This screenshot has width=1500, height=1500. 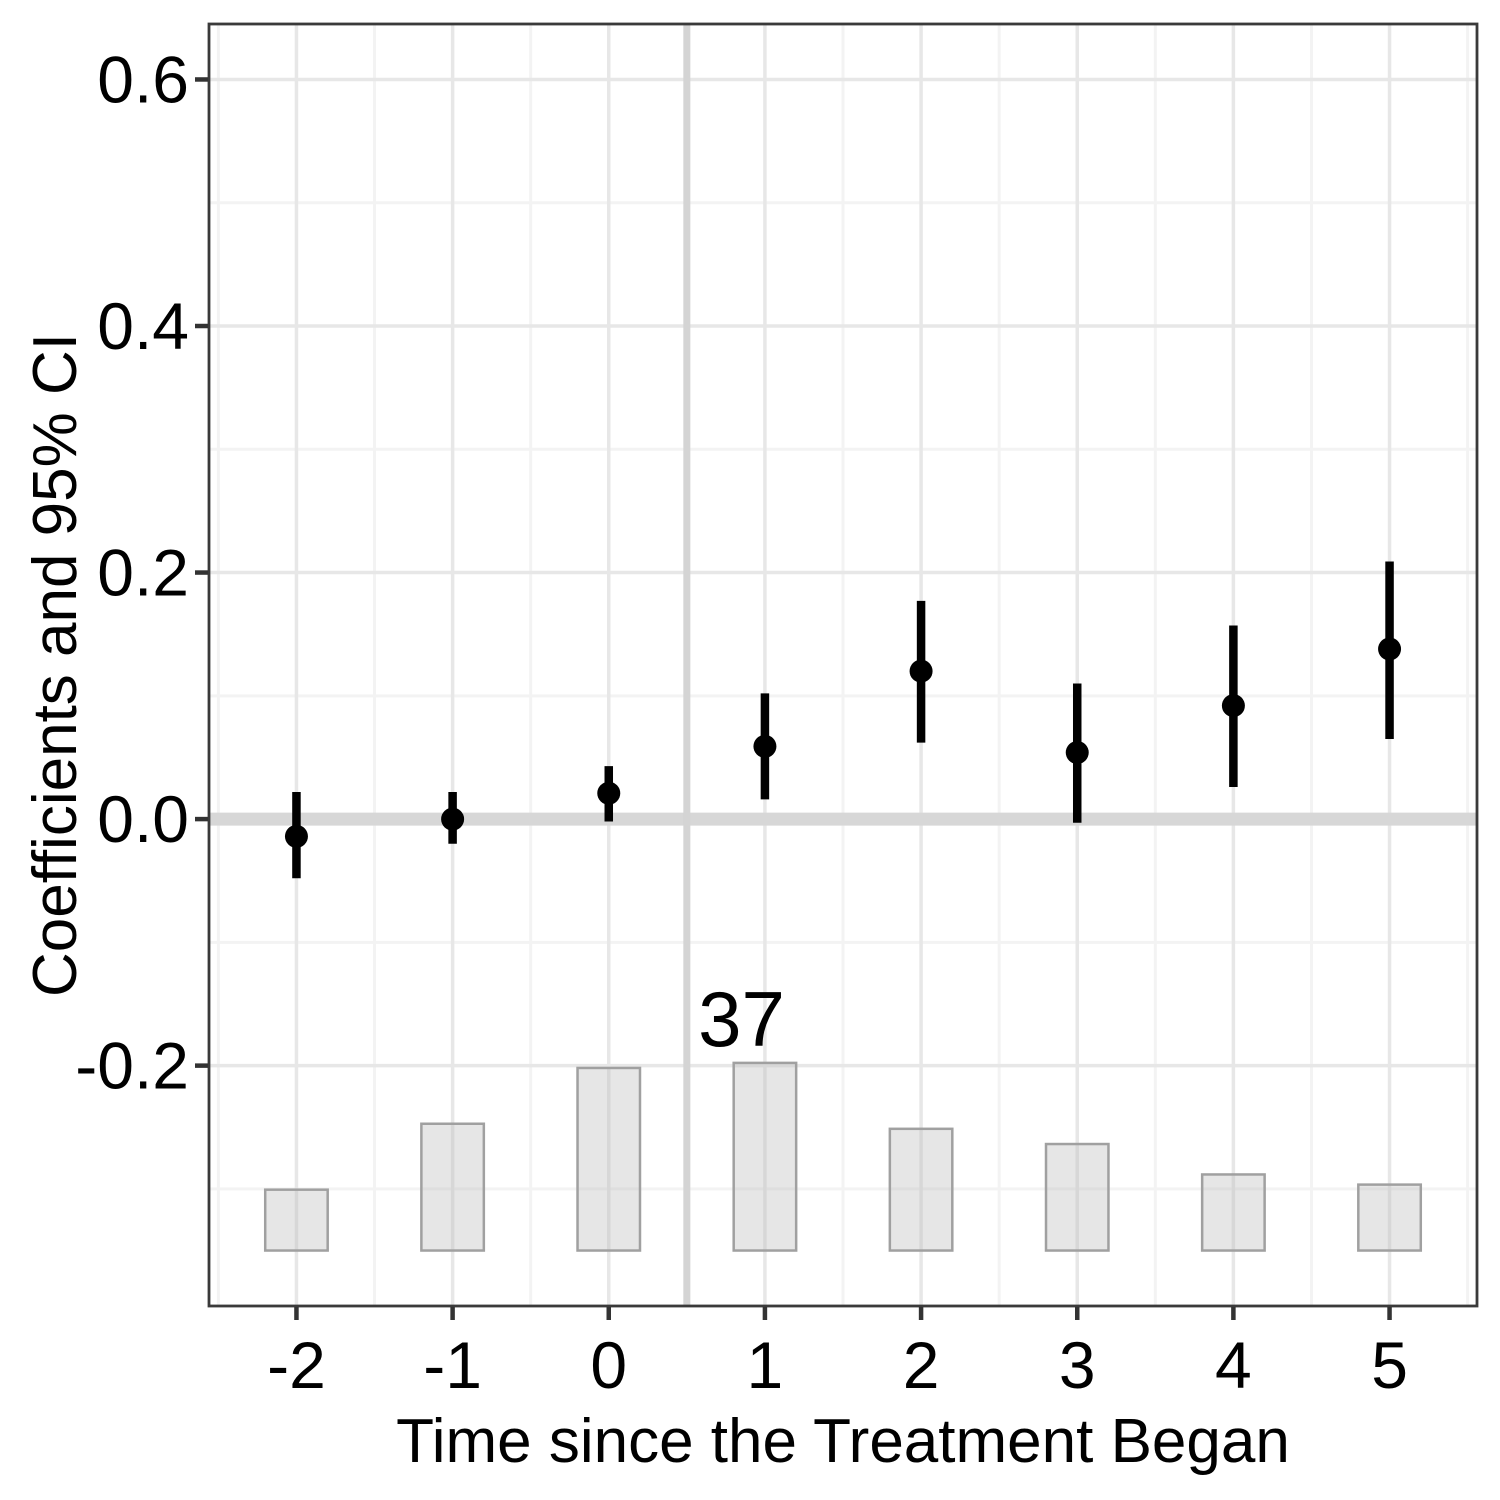 What do you see at coordinates (921, 1365) in the screenshot?
I see `x-tick-label: 2` at bounding box center [921, 1365].